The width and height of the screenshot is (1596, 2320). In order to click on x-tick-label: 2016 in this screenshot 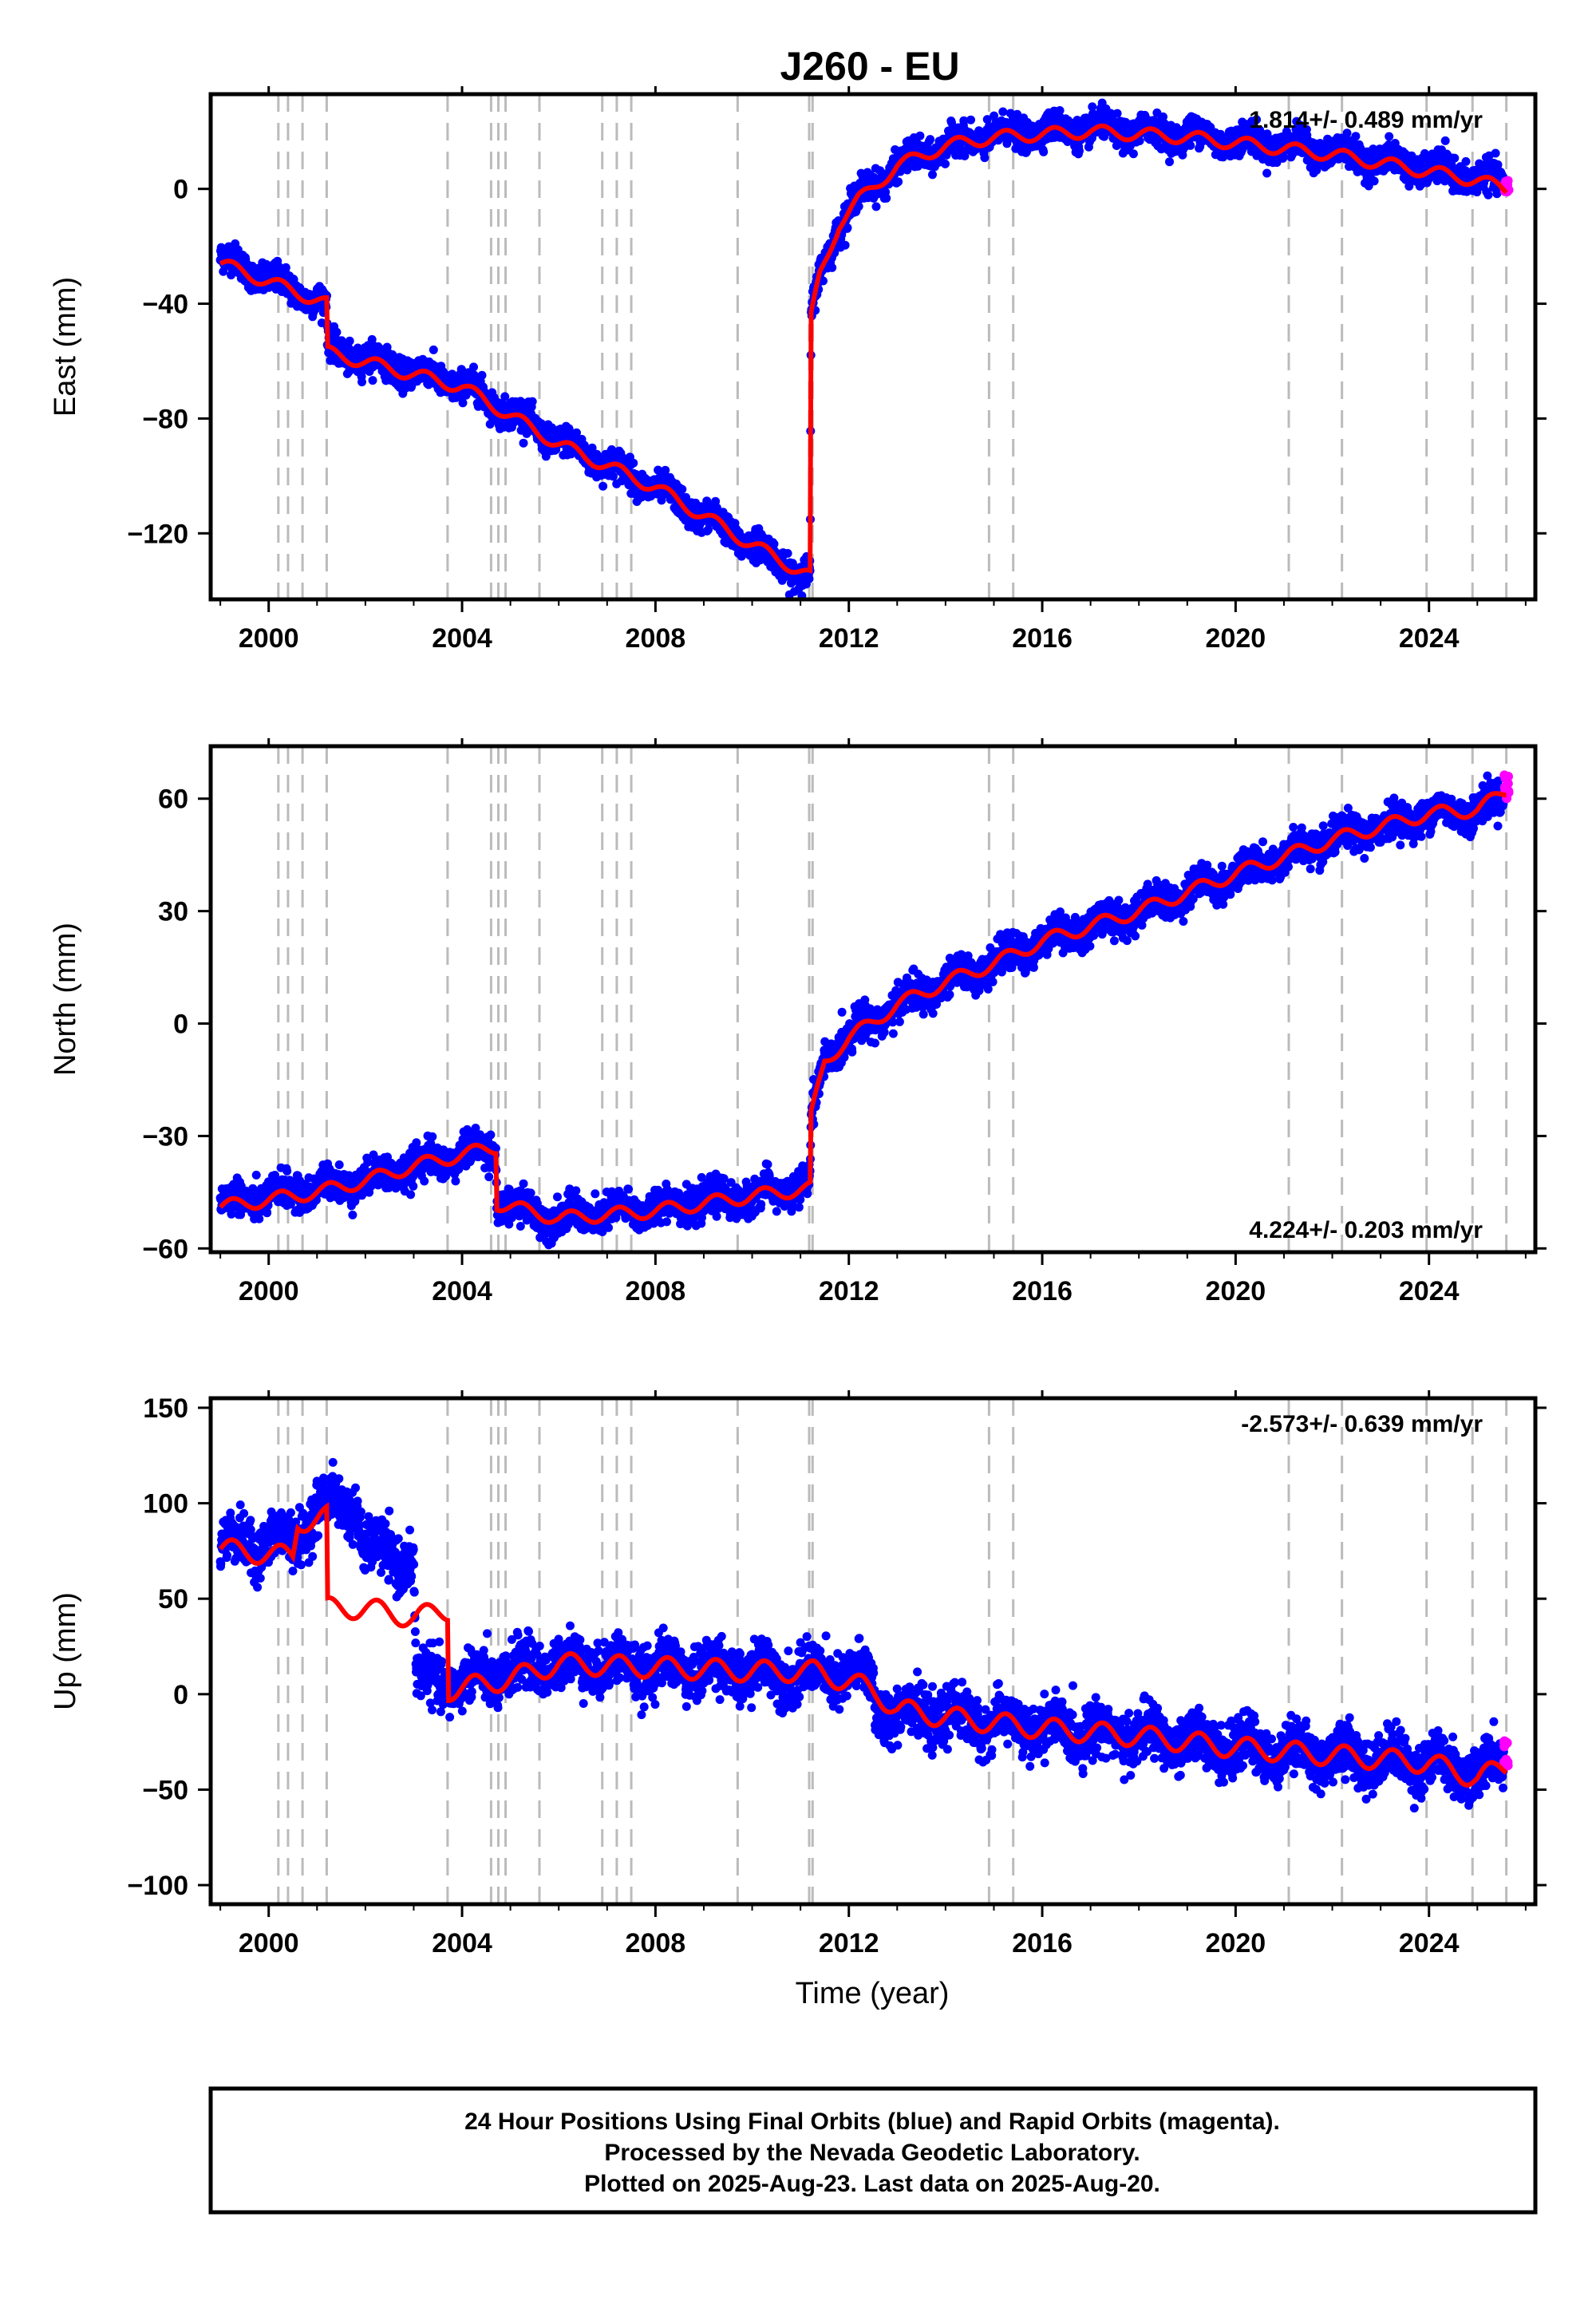, I will do `click(1042, 638)`.